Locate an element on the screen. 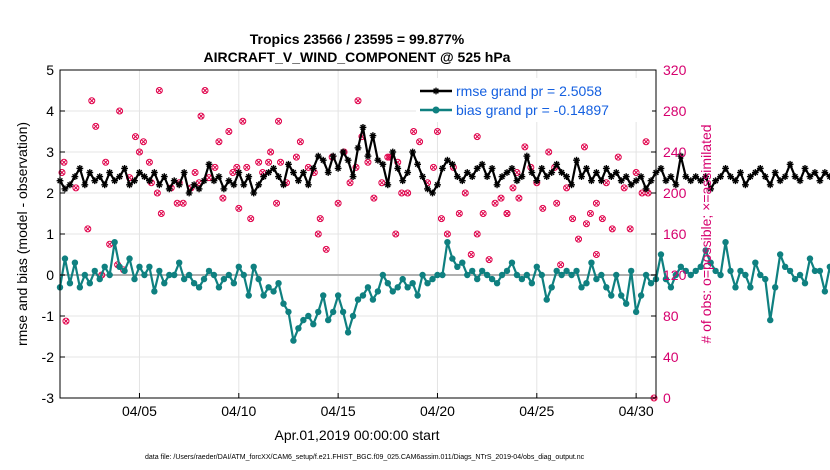 This screenshot has height=470, width=830. left-tick-label: 4 is located at coordinates (50, 111).